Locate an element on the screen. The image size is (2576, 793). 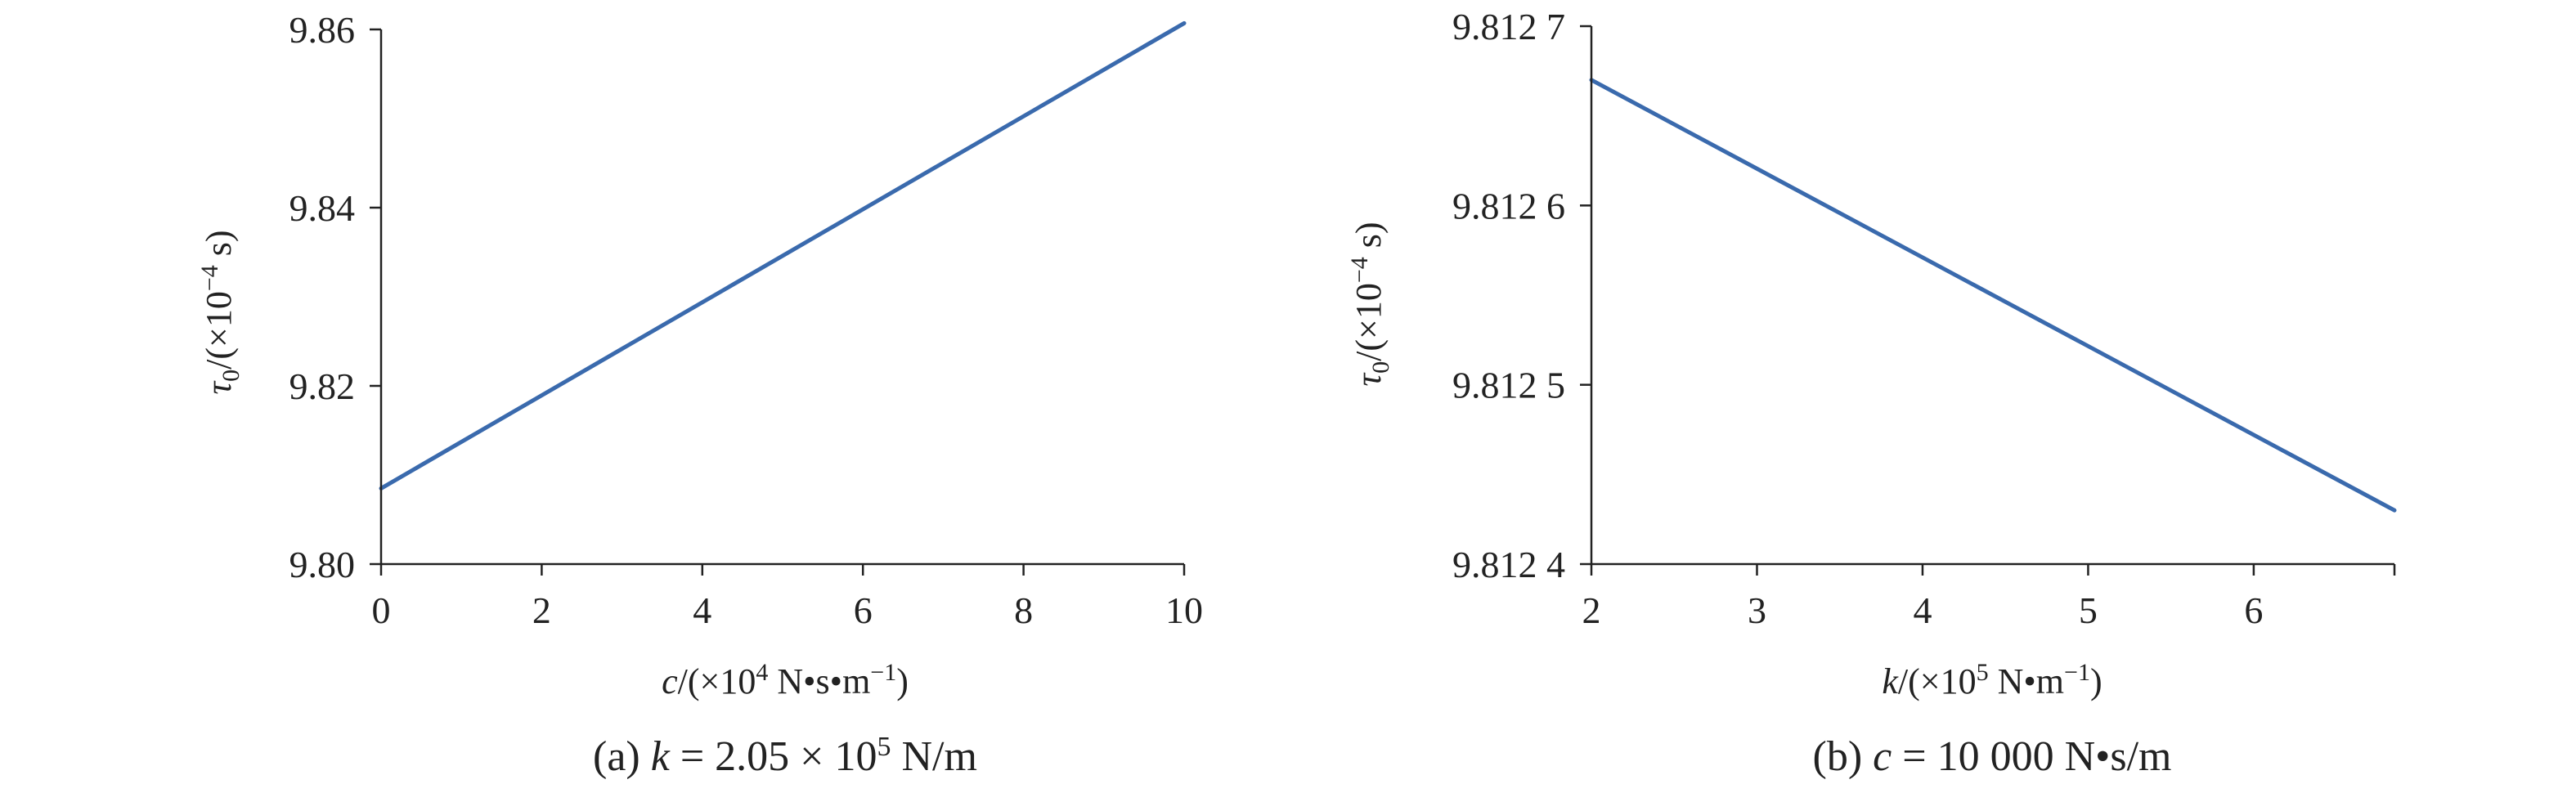
panel-a-x-axis-title: c/(×104 N•s•m−1) is located at coordinates (786, 680).